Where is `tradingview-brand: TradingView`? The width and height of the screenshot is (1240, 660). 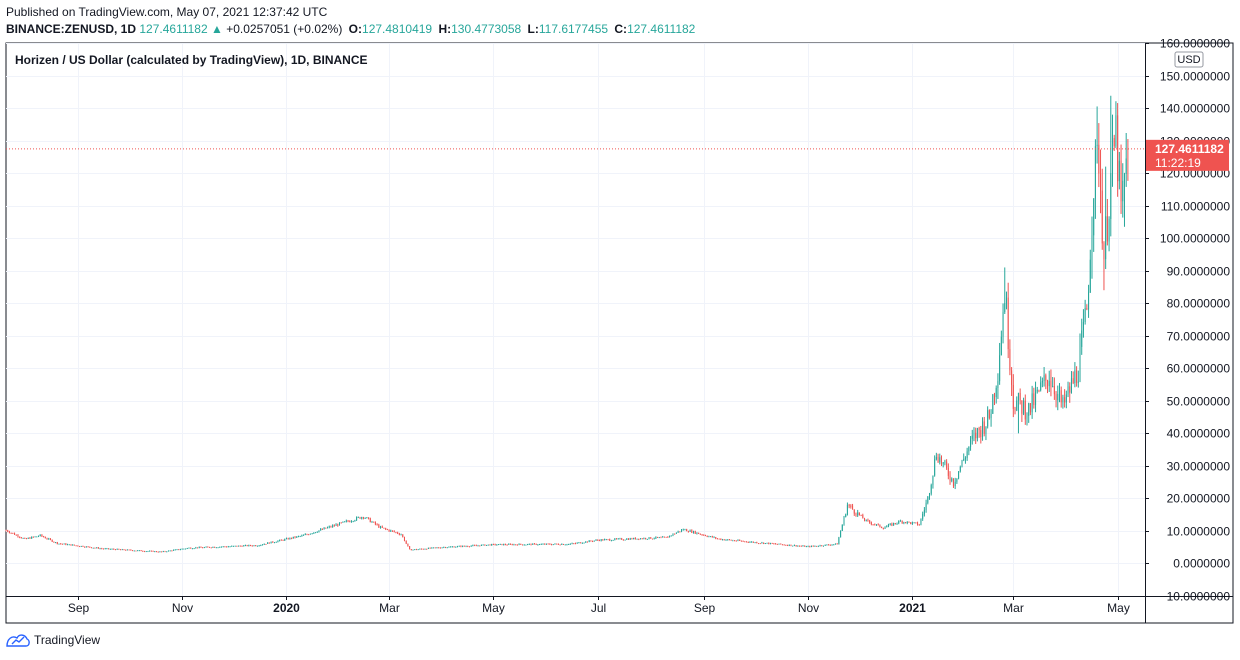 tradingview-brand: TradingView is located at coordinates (53, 640).